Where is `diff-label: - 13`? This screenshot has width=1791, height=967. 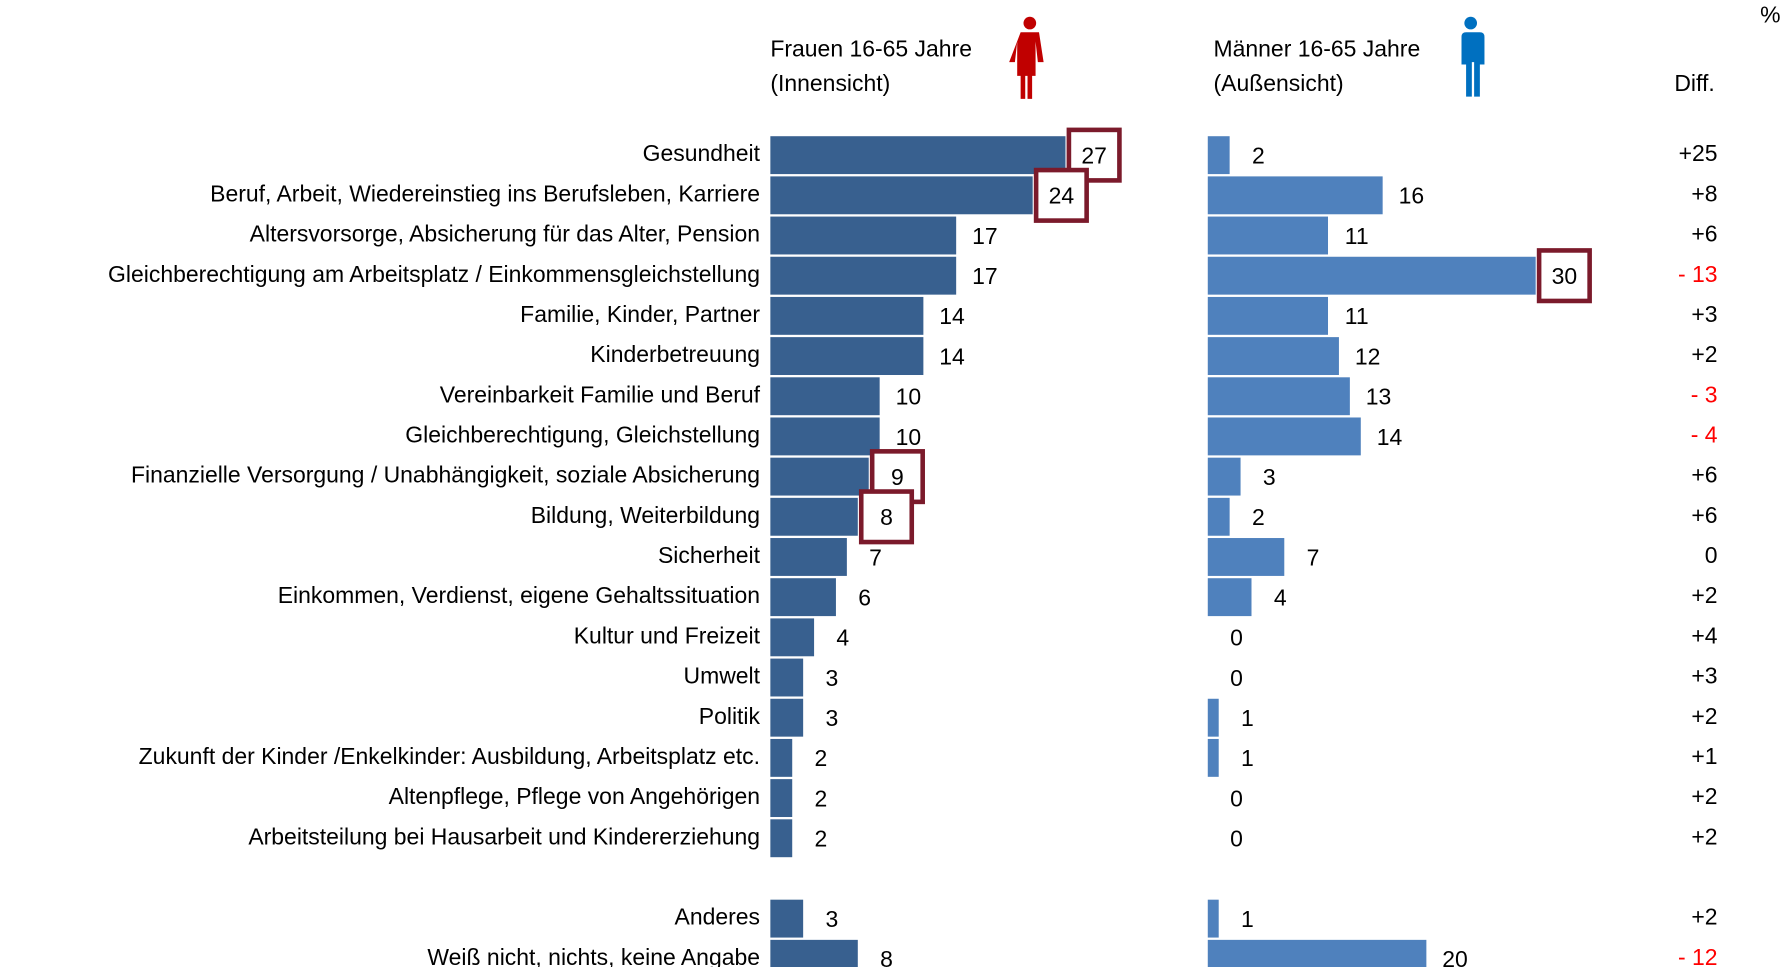 diff-label: - 13 is located at coordinates (1698, 274).